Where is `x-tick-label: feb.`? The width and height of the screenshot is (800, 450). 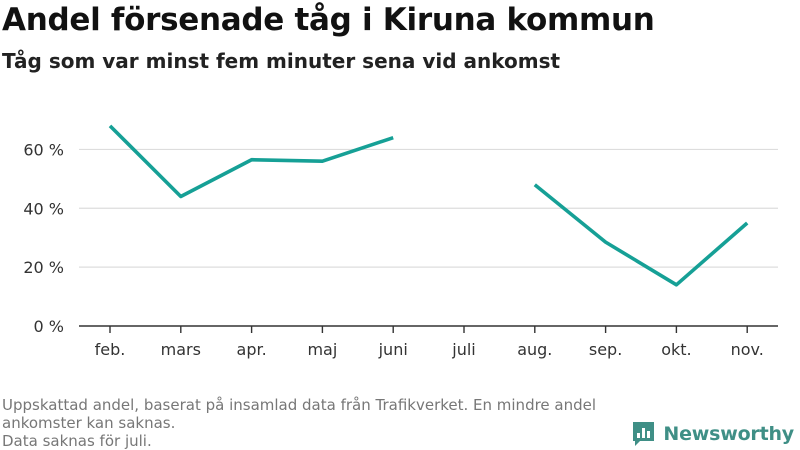 x-tick-label: feb. is located at coordinates (110, 349).